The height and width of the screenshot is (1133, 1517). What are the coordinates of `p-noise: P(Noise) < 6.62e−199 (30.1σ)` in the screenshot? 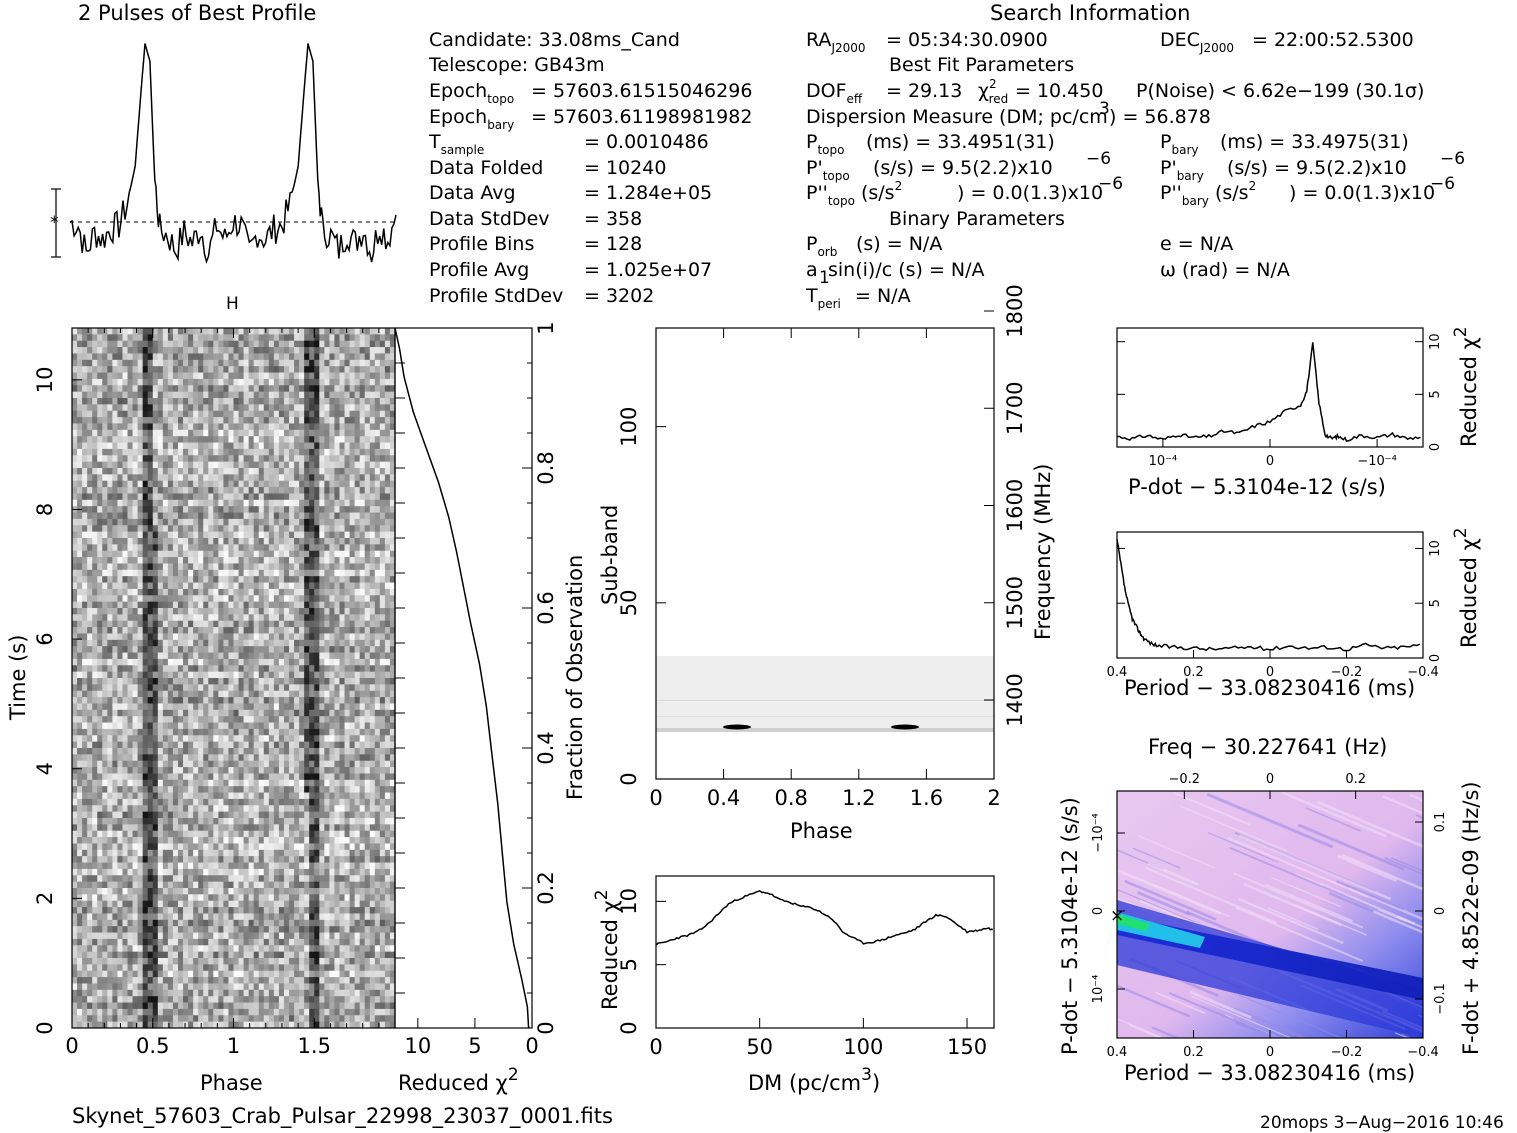 It's located at (1280, 91).